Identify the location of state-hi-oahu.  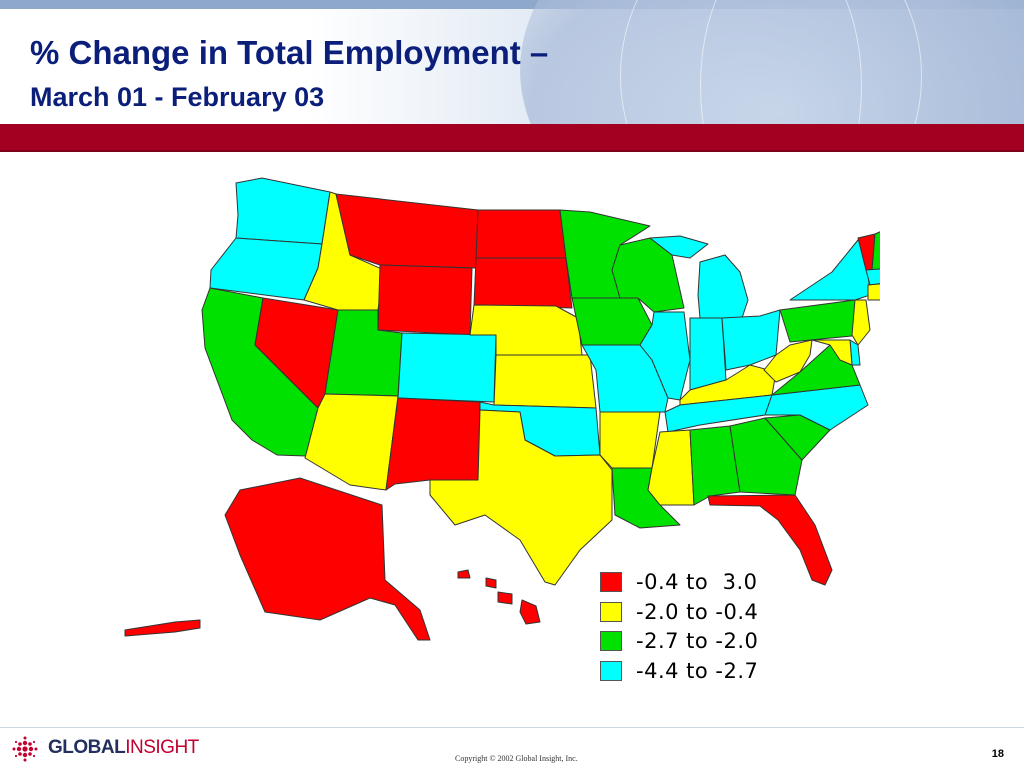
(491, 583).